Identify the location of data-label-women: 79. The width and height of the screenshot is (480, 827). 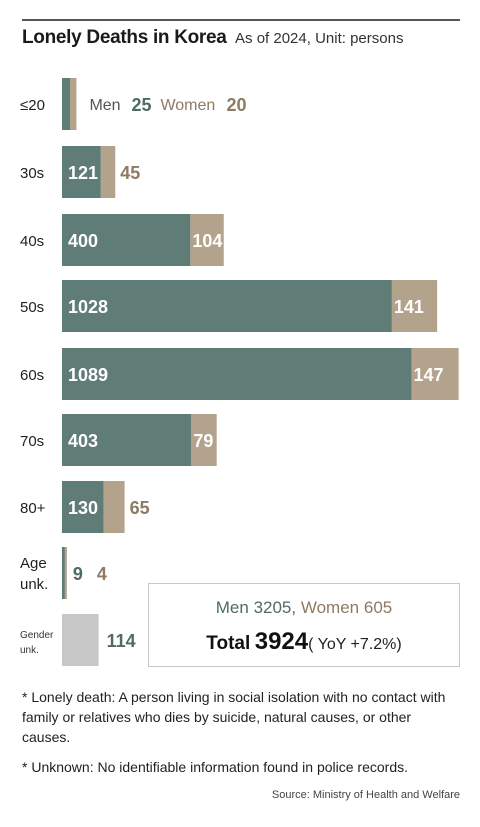
(203, 441).